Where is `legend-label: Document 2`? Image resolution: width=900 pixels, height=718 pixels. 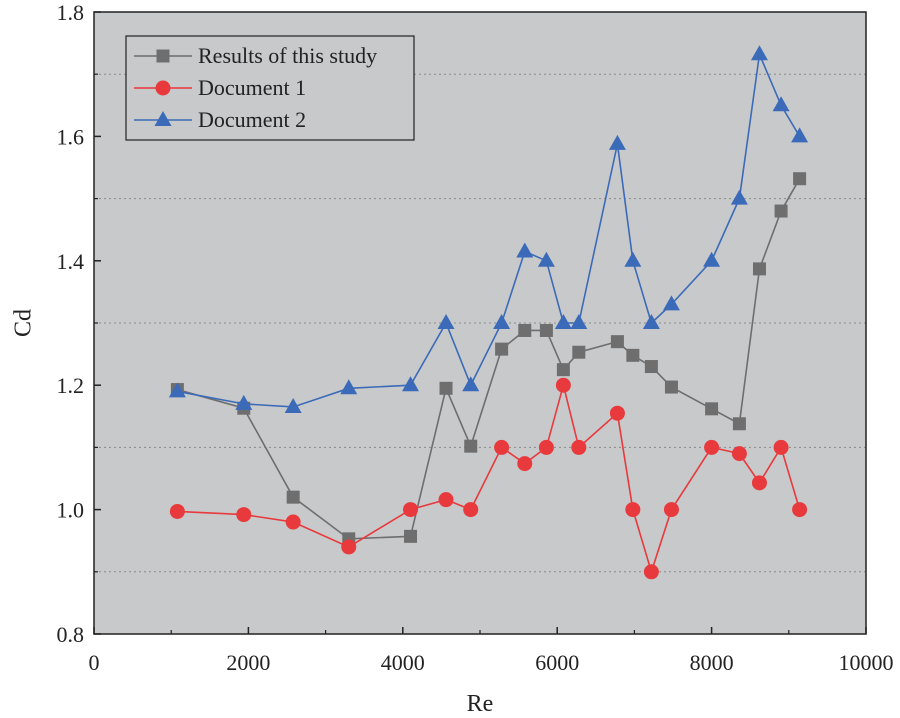 legend-label: Document 2 is located at coordinates (252, 119).